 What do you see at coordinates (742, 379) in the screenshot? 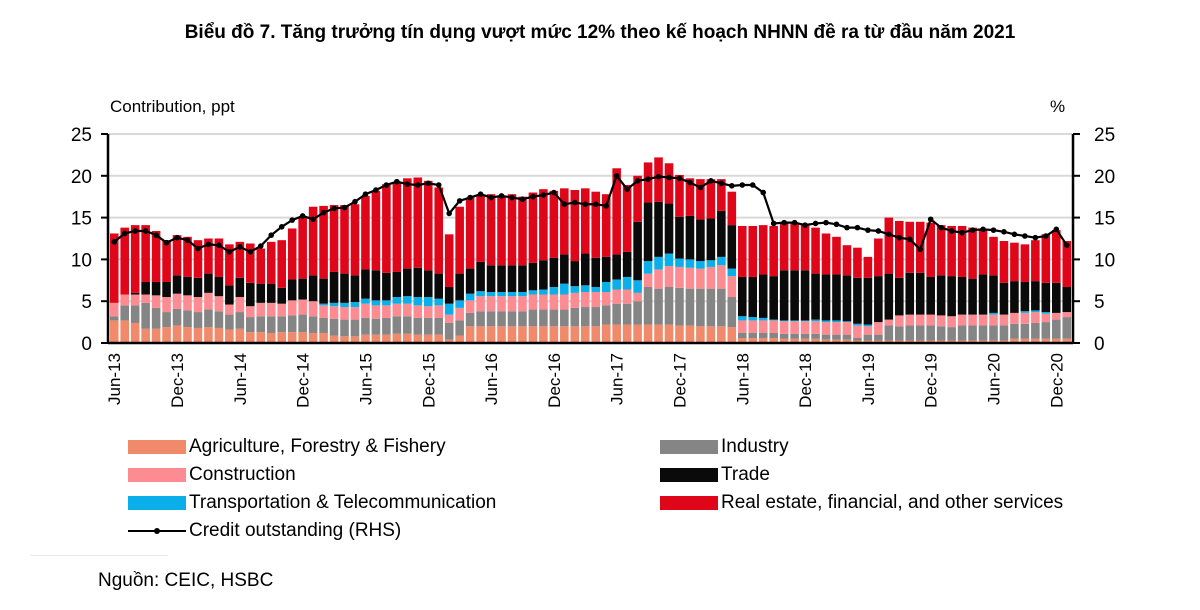
I see `x-tick-label: Jun-18` at bounding box center [742, 379].